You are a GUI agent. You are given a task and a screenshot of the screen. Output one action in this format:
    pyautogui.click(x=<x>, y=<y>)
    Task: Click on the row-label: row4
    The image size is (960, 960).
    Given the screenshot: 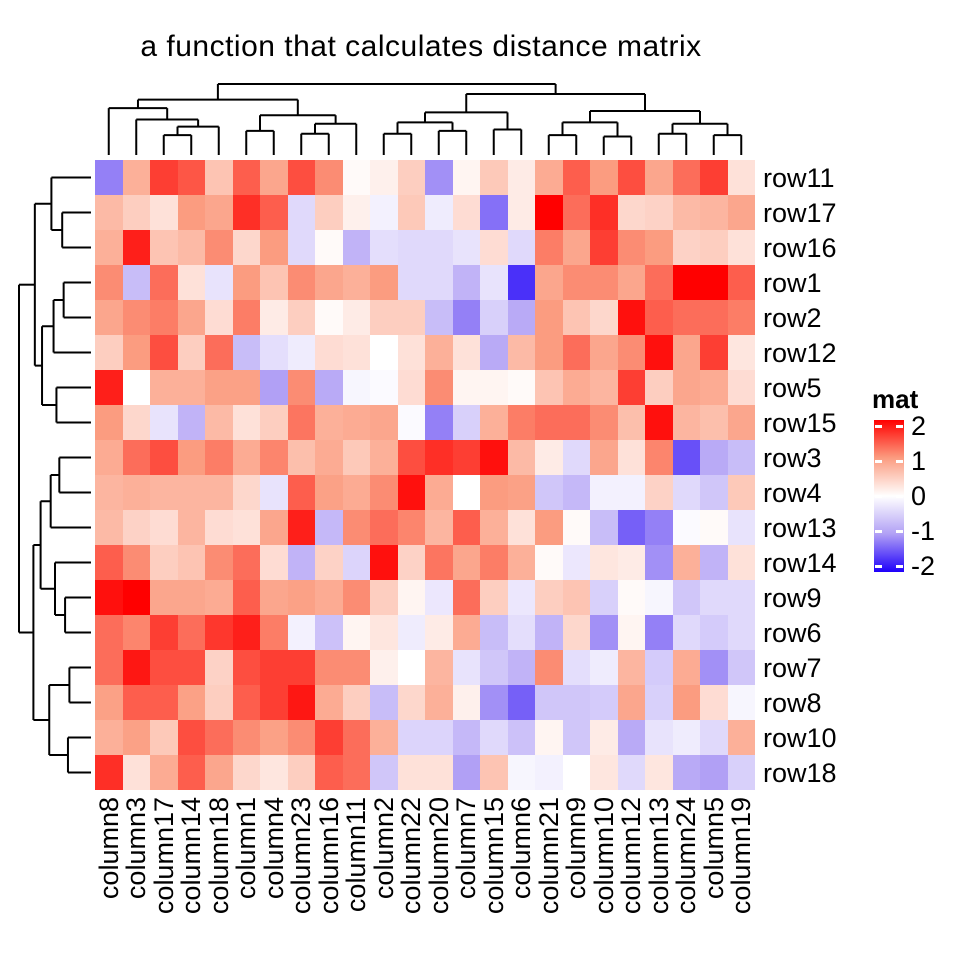 What is the action you would take?
    pyautogui.click(x=792, y=492)
    